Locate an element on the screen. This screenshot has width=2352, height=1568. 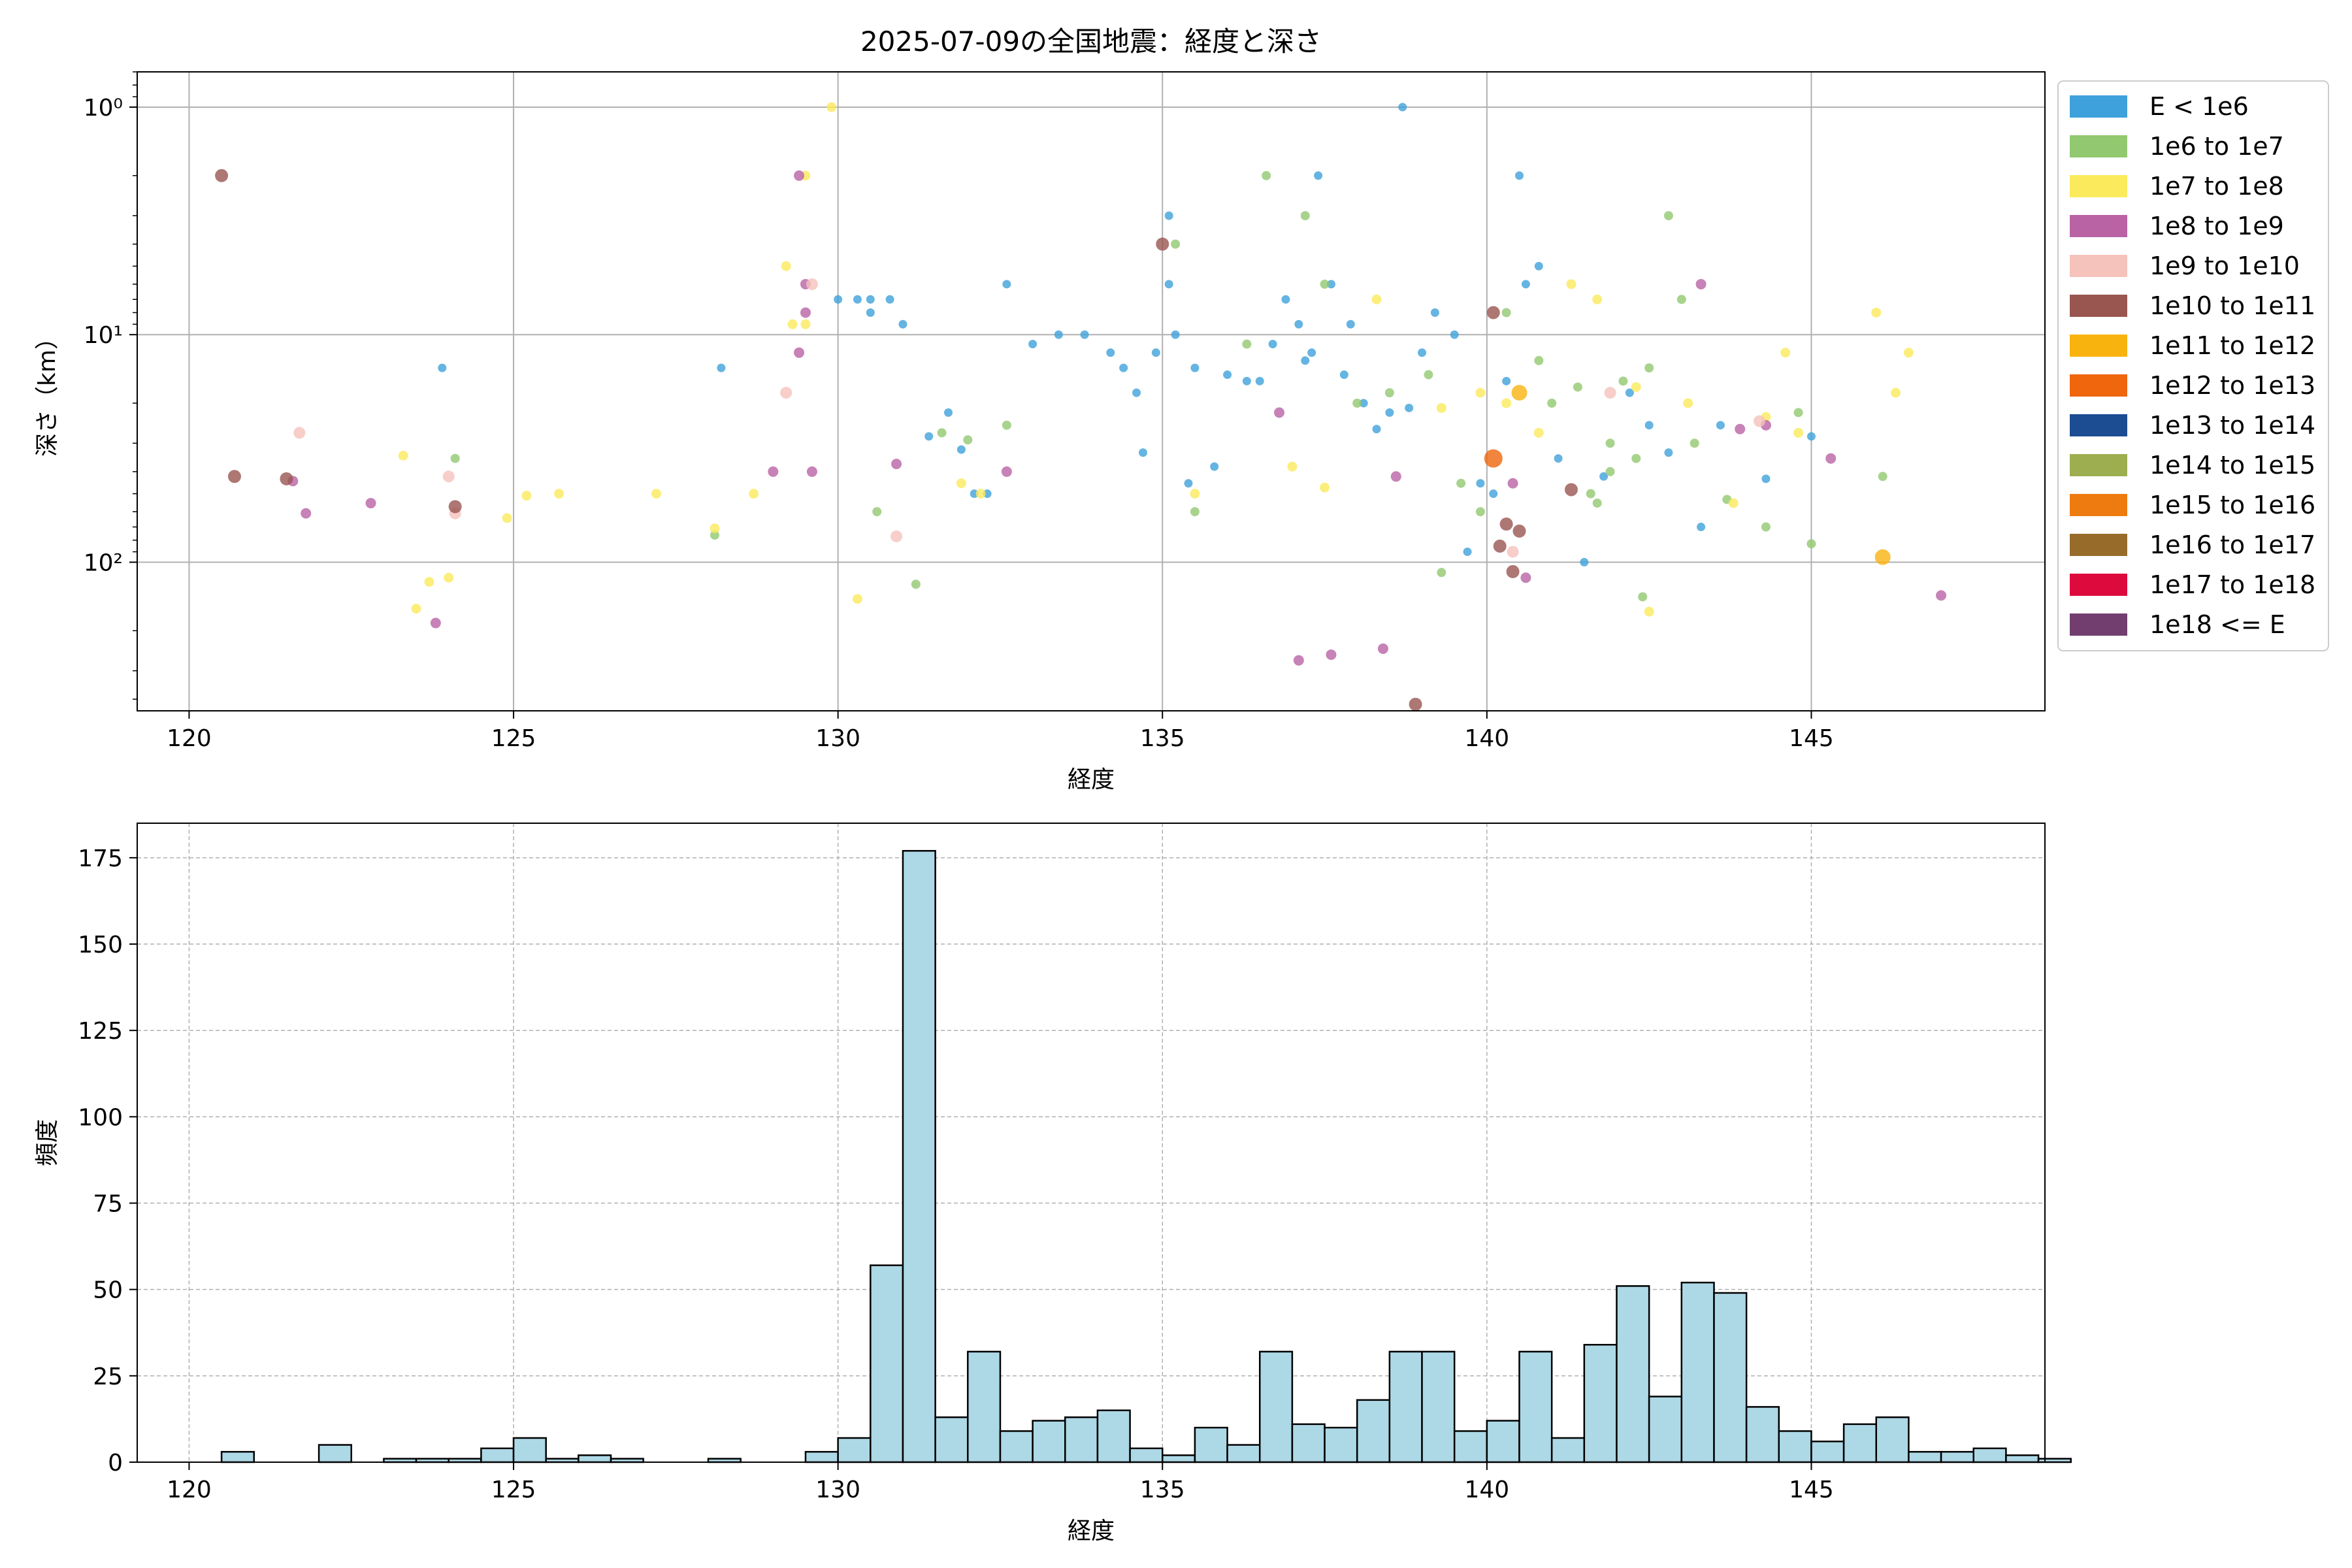
scatter-x-tick-label: 120 is located at coordinates (189, 738).